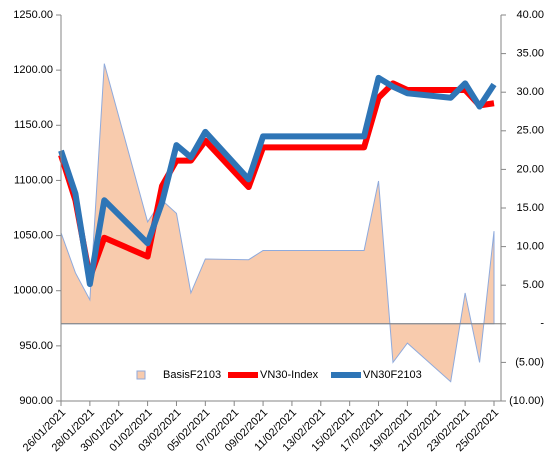  What do you see at coordinates (530, 169) in the screenshot?
I see `y2-tick-label: 20.00` at bounding box center [530, 169].